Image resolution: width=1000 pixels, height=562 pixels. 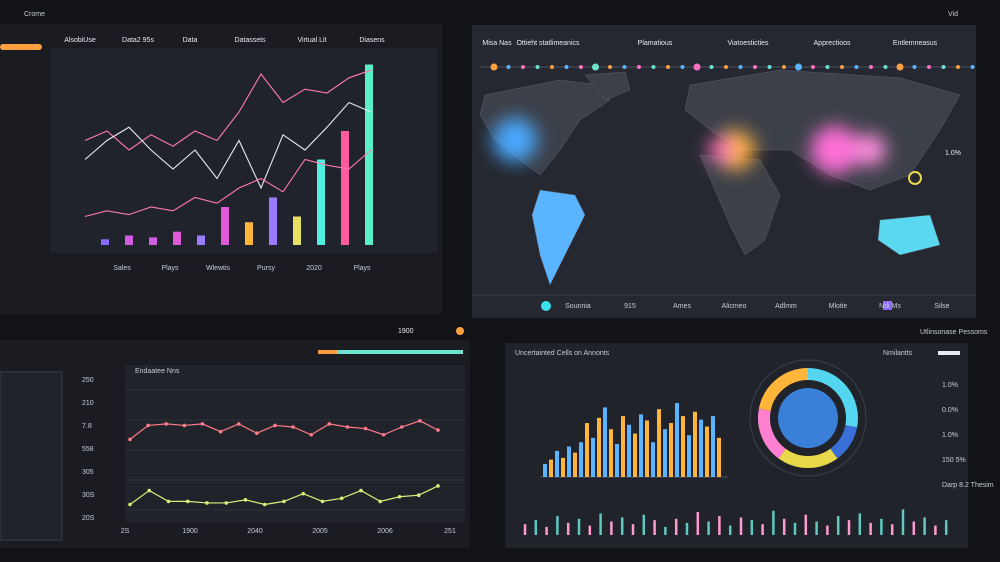 What do you see at coordinates (838, 306) in the screenshot?
I see `toolbar-label: Mlotie` at bounding box center [838, 306].